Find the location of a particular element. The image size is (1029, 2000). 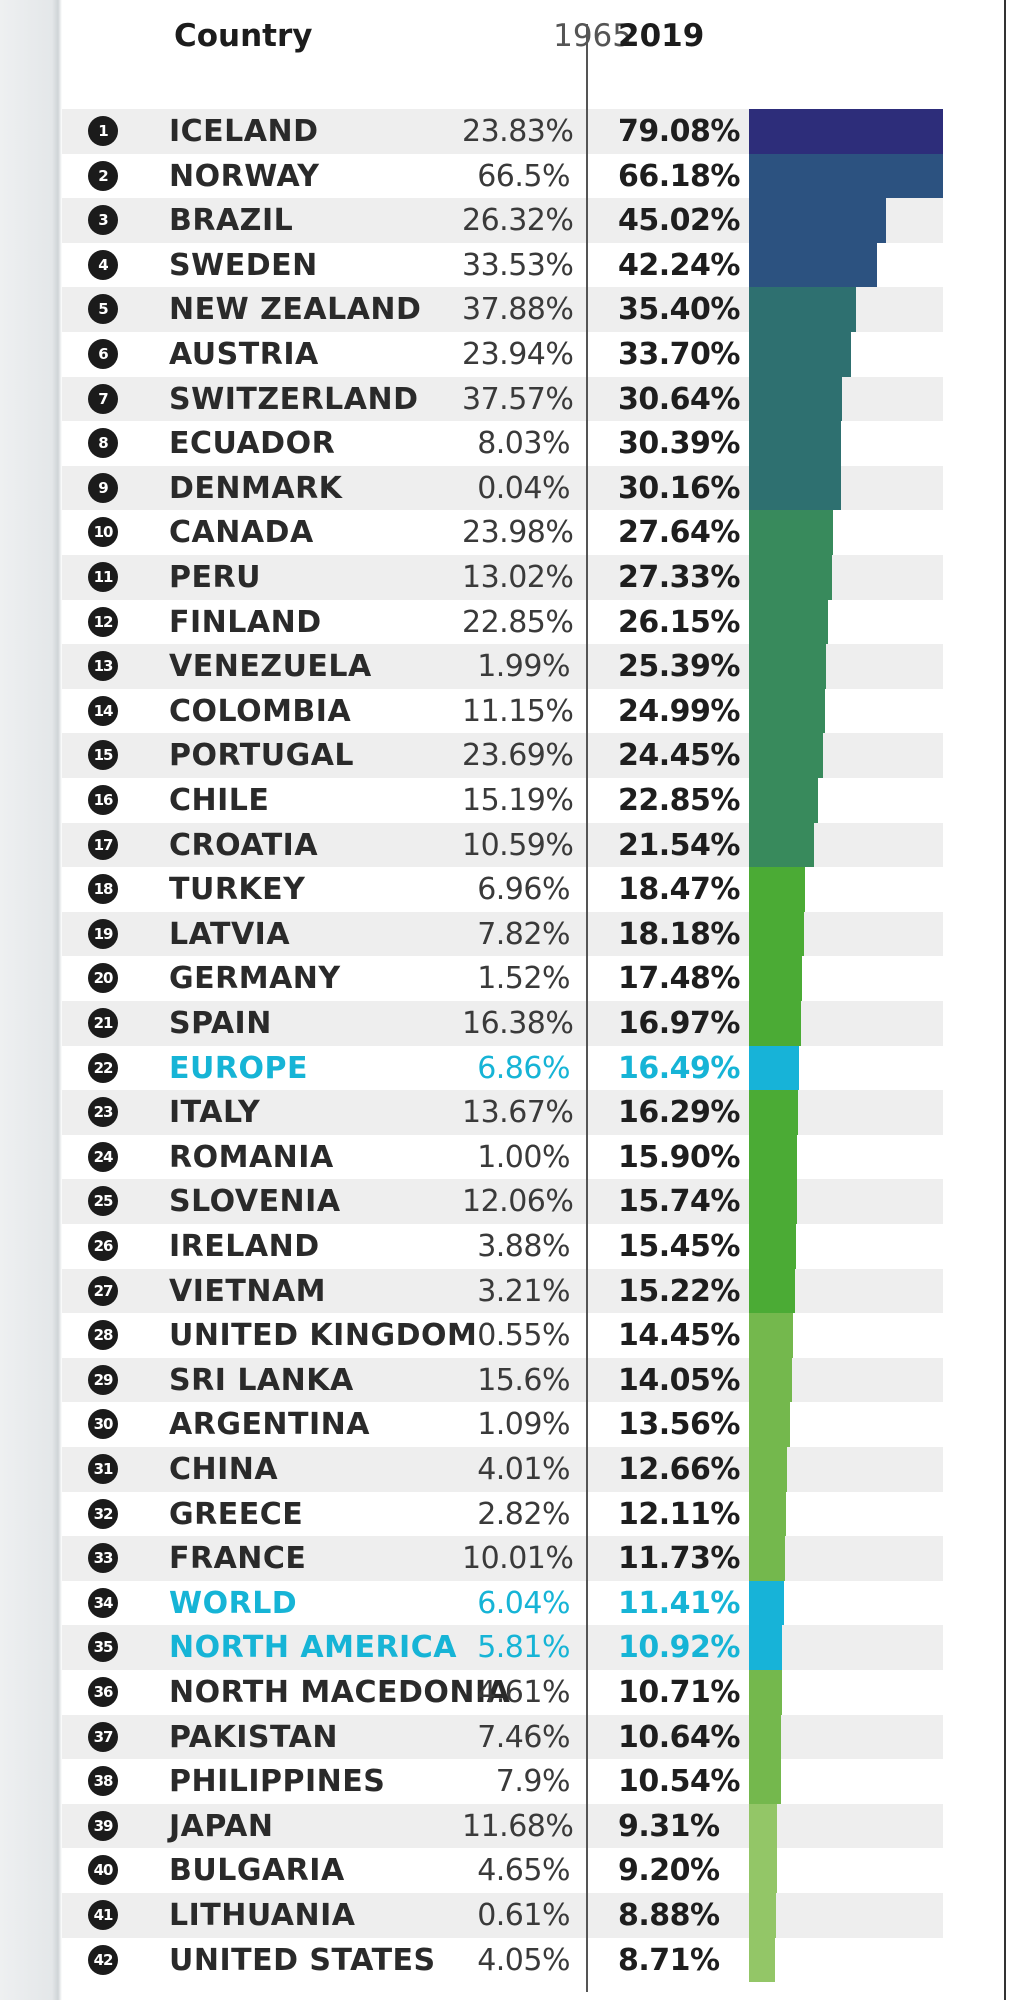

country-name: GREECE is located at coordinates (236, 1514).